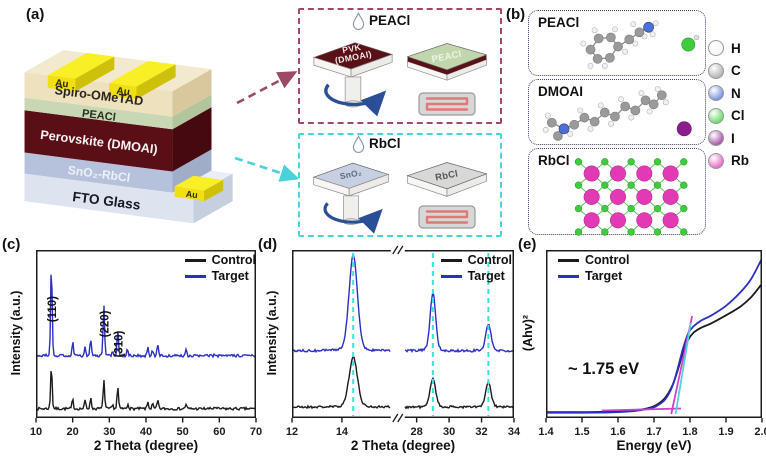  Describe the element at coordinates (654, 445) in the screenshot. I see `x-axis-label: Energy (eV)` at that location.